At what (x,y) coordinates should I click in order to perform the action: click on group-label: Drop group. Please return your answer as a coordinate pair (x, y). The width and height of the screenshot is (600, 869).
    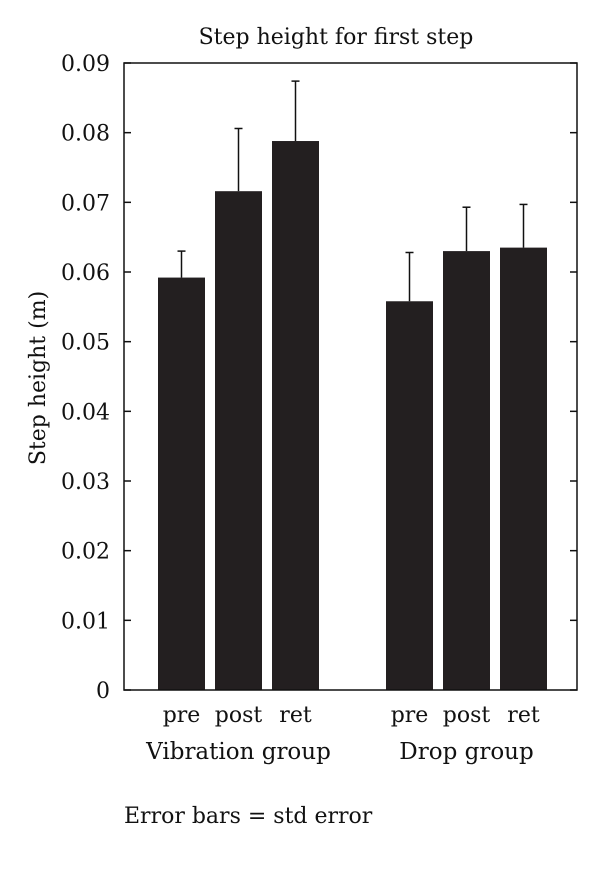
    Looking at the image, I should click on (466, 752).